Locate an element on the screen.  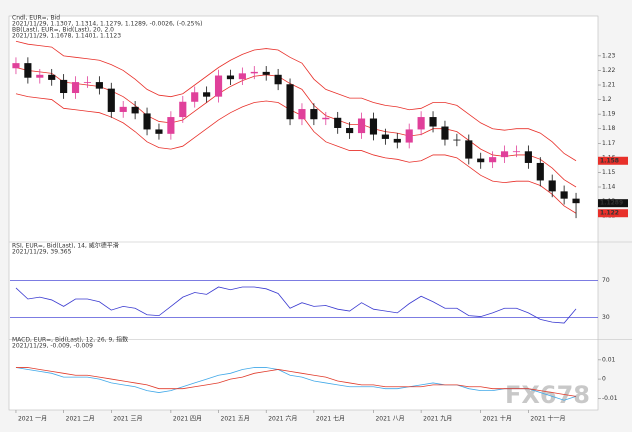
y-tick-label: 1.23 is located at coordinates (609, 55).